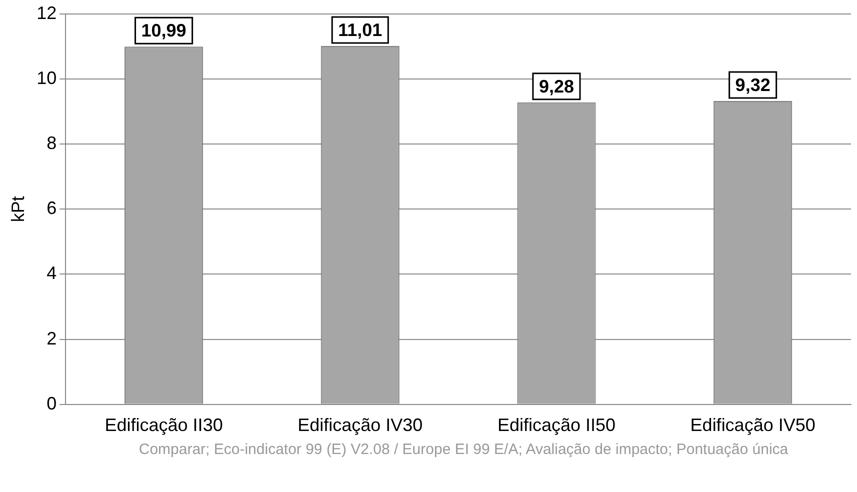  What do you see at coordinates (51, 403) in the screenshot?
I see `y-tick-label: 0` at bounding box center [51, 403].